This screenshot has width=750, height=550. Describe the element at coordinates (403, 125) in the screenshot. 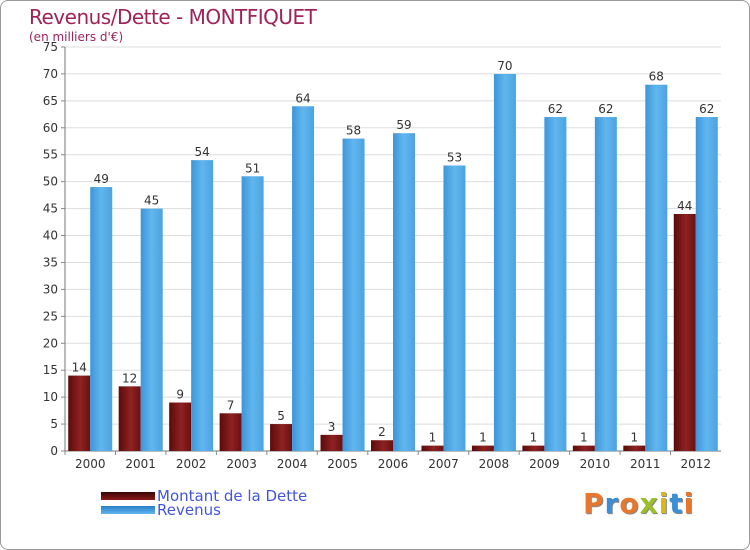

I see `revenue-data-label: 59` at that location.